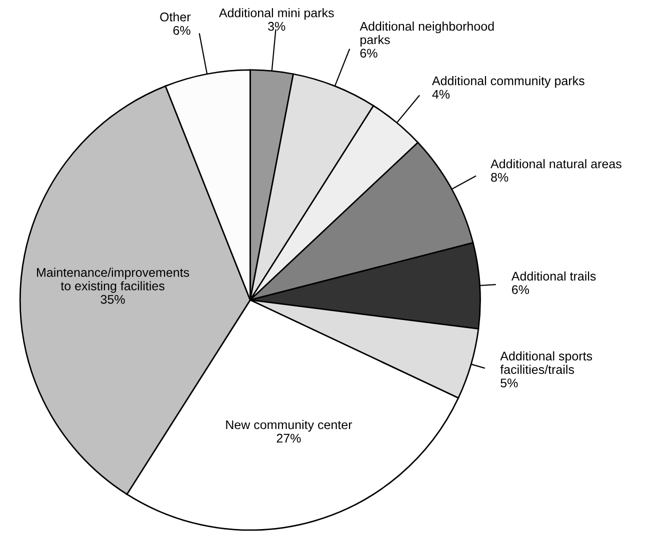  I want to click on data-label: 8%, so click(499, 177).